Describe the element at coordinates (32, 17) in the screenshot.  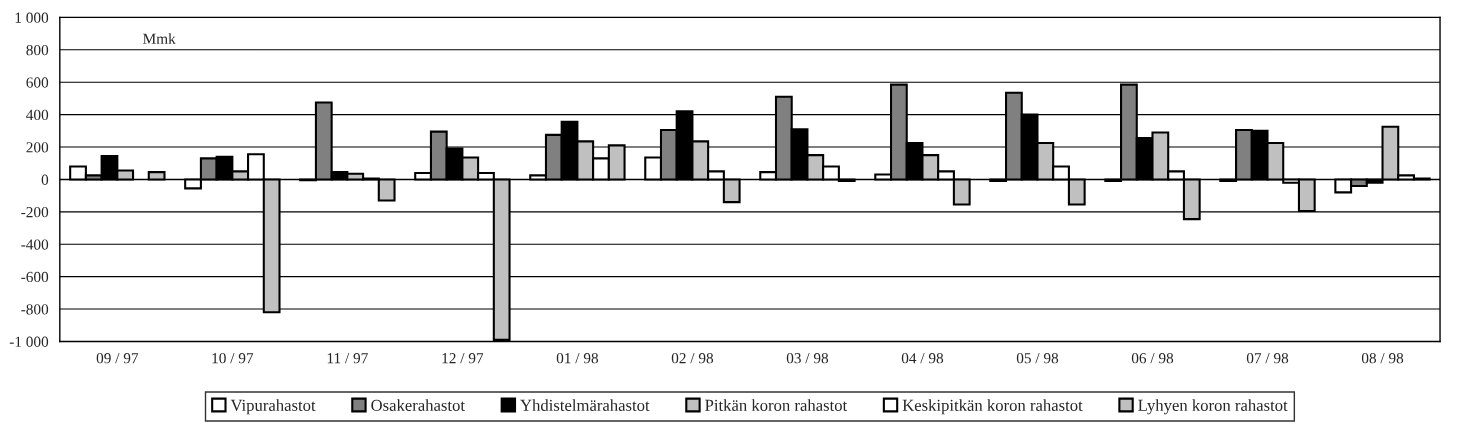
I see `y-tick-label: 1 000` at that location.